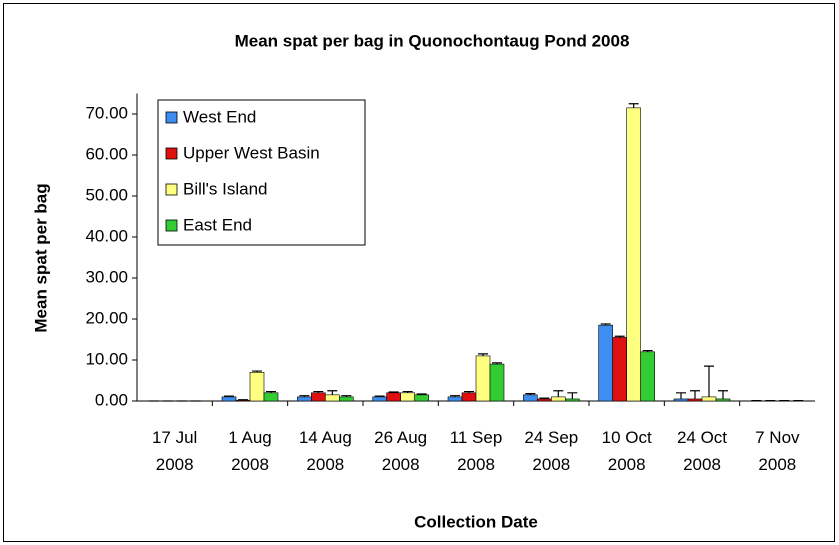  Describe the element at coordinates (626, 451) in the screenshot. I see `x-tick-label: 10 Oct 2008` at that location.